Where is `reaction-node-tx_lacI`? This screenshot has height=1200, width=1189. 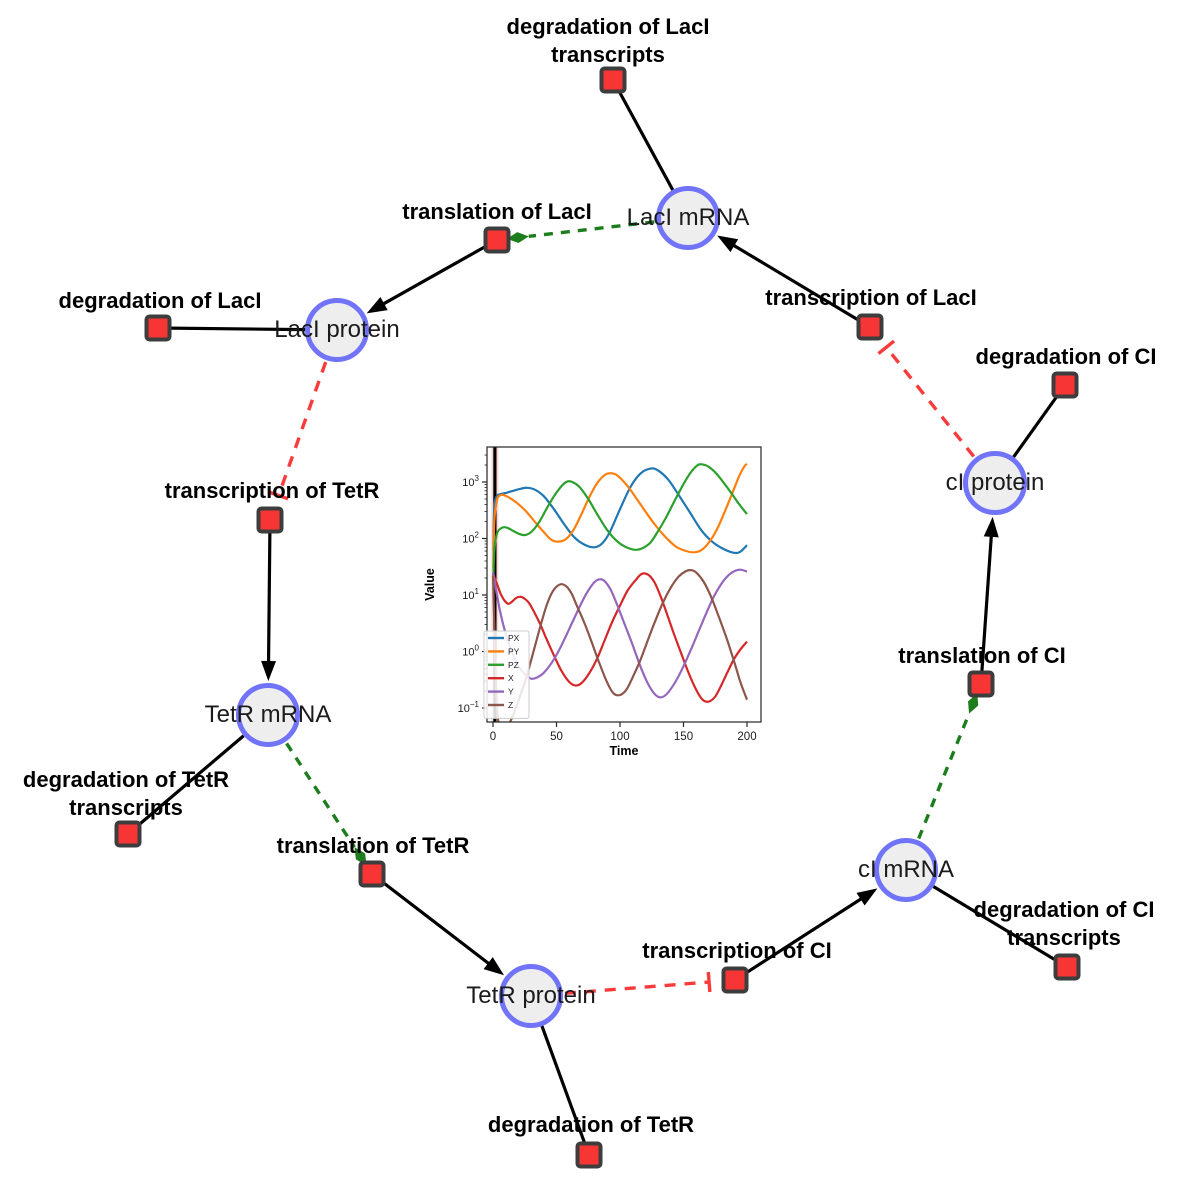 reaction-node-tx_lacI is located at coordinates (870, 327).